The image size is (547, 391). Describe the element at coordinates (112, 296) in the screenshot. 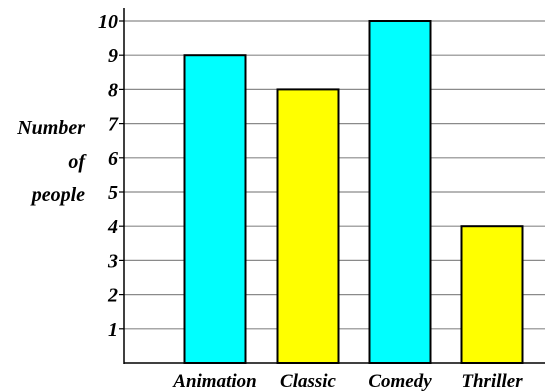

I see `y-tick-label-2: 2` at that location.